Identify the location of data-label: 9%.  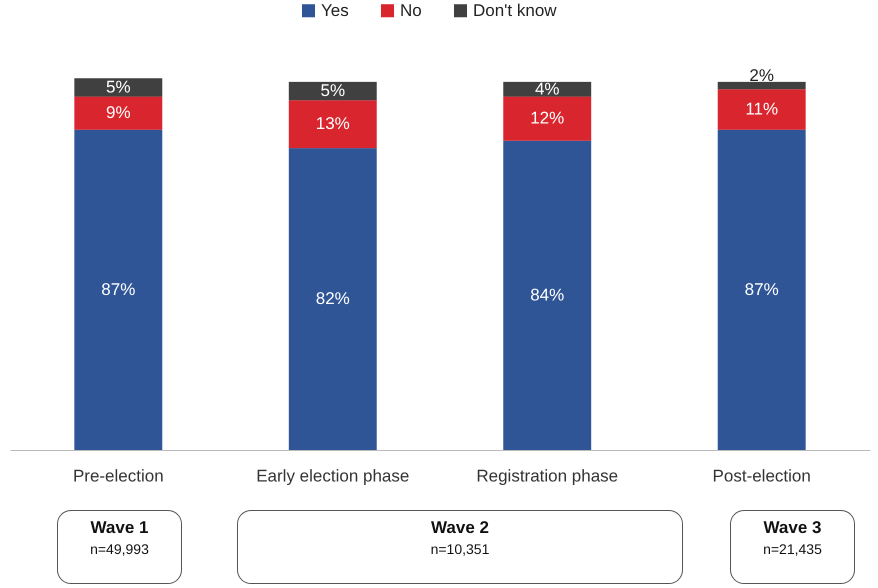
(118, 112).